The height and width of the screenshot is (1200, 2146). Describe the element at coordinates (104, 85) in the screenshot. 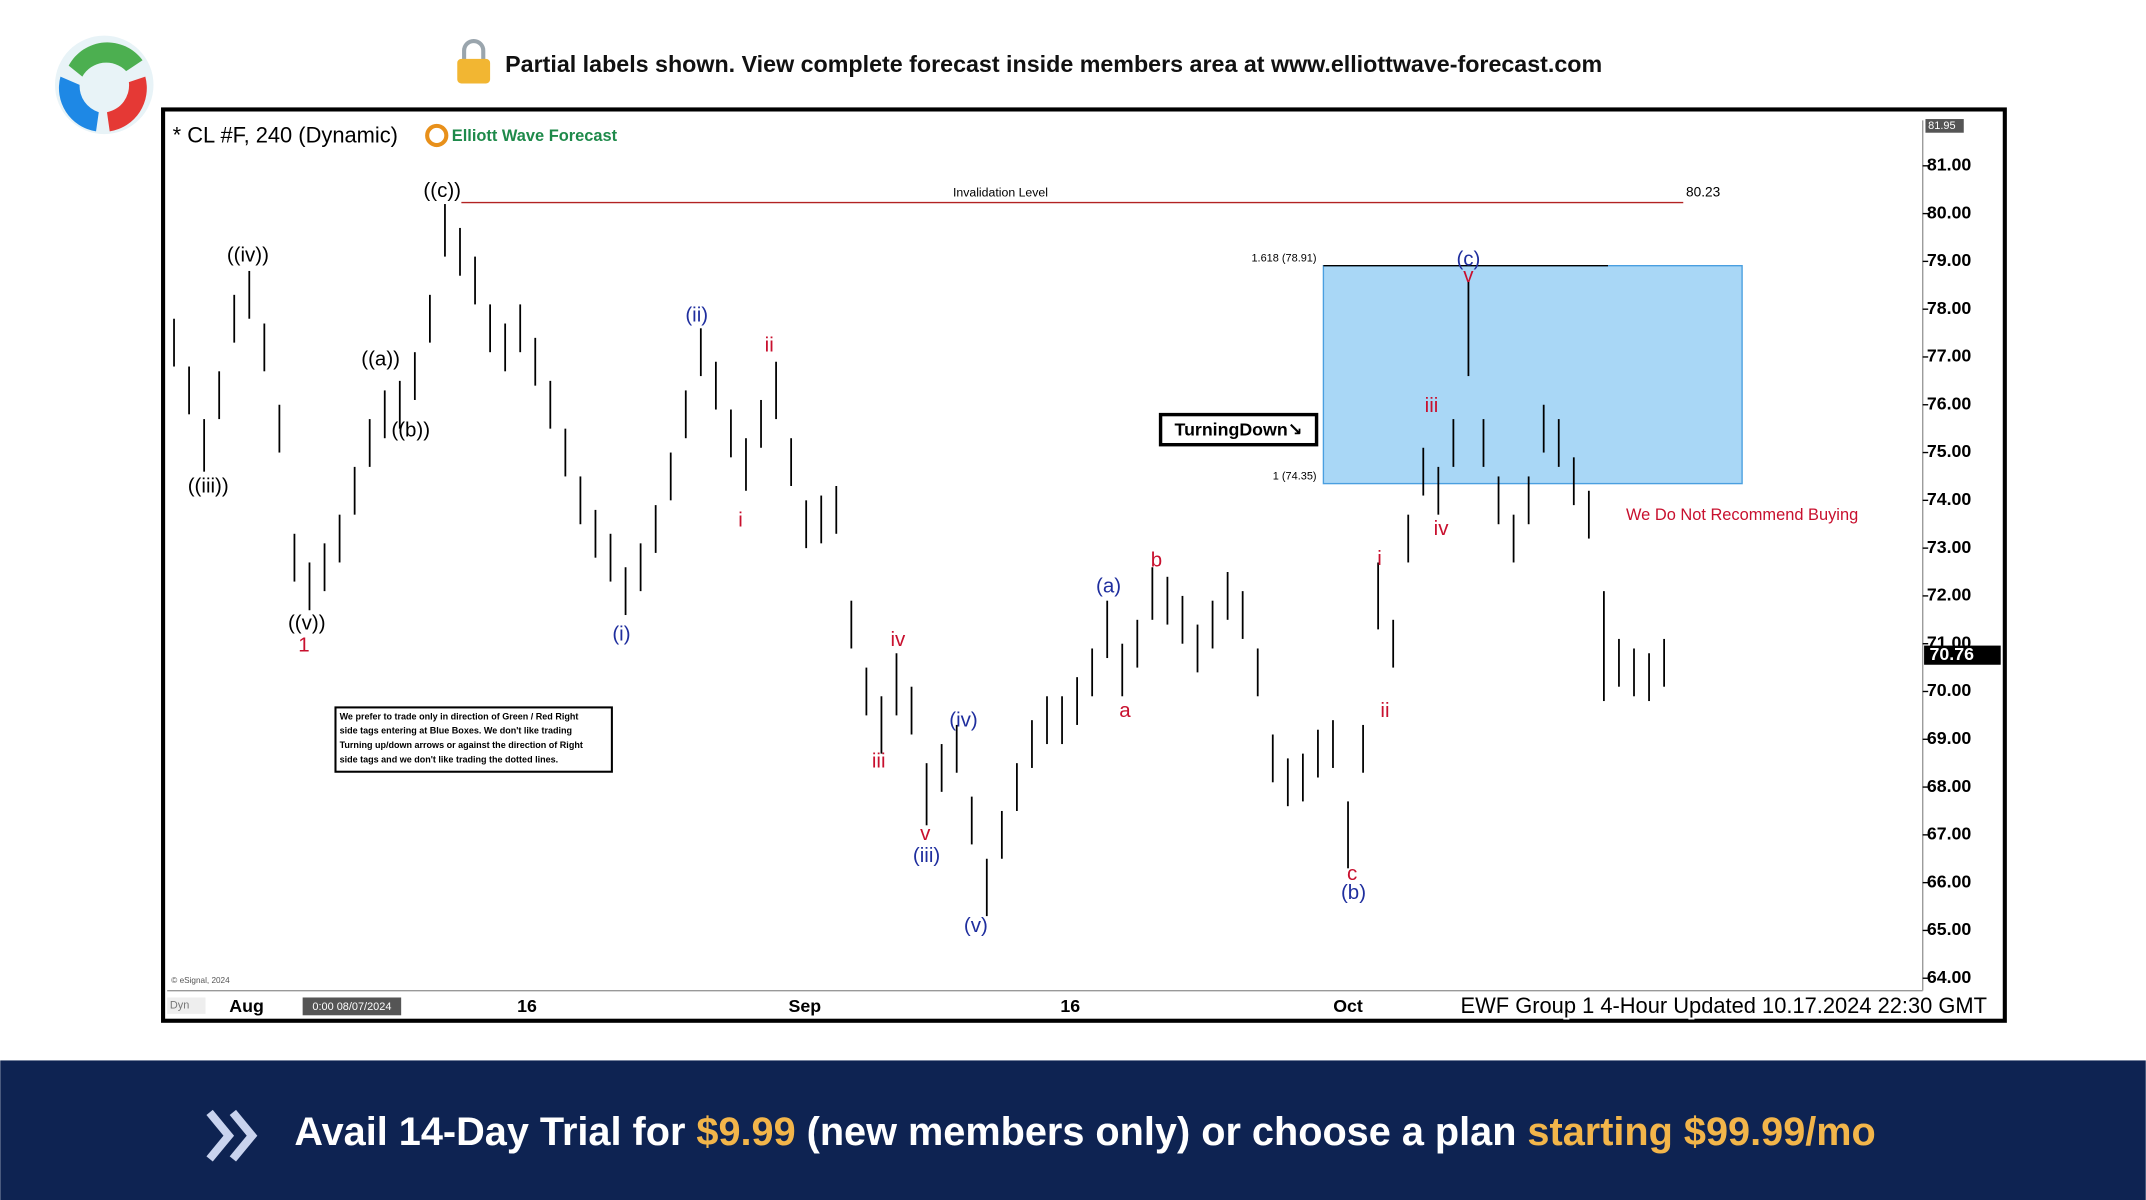

I see `logo` at that location.